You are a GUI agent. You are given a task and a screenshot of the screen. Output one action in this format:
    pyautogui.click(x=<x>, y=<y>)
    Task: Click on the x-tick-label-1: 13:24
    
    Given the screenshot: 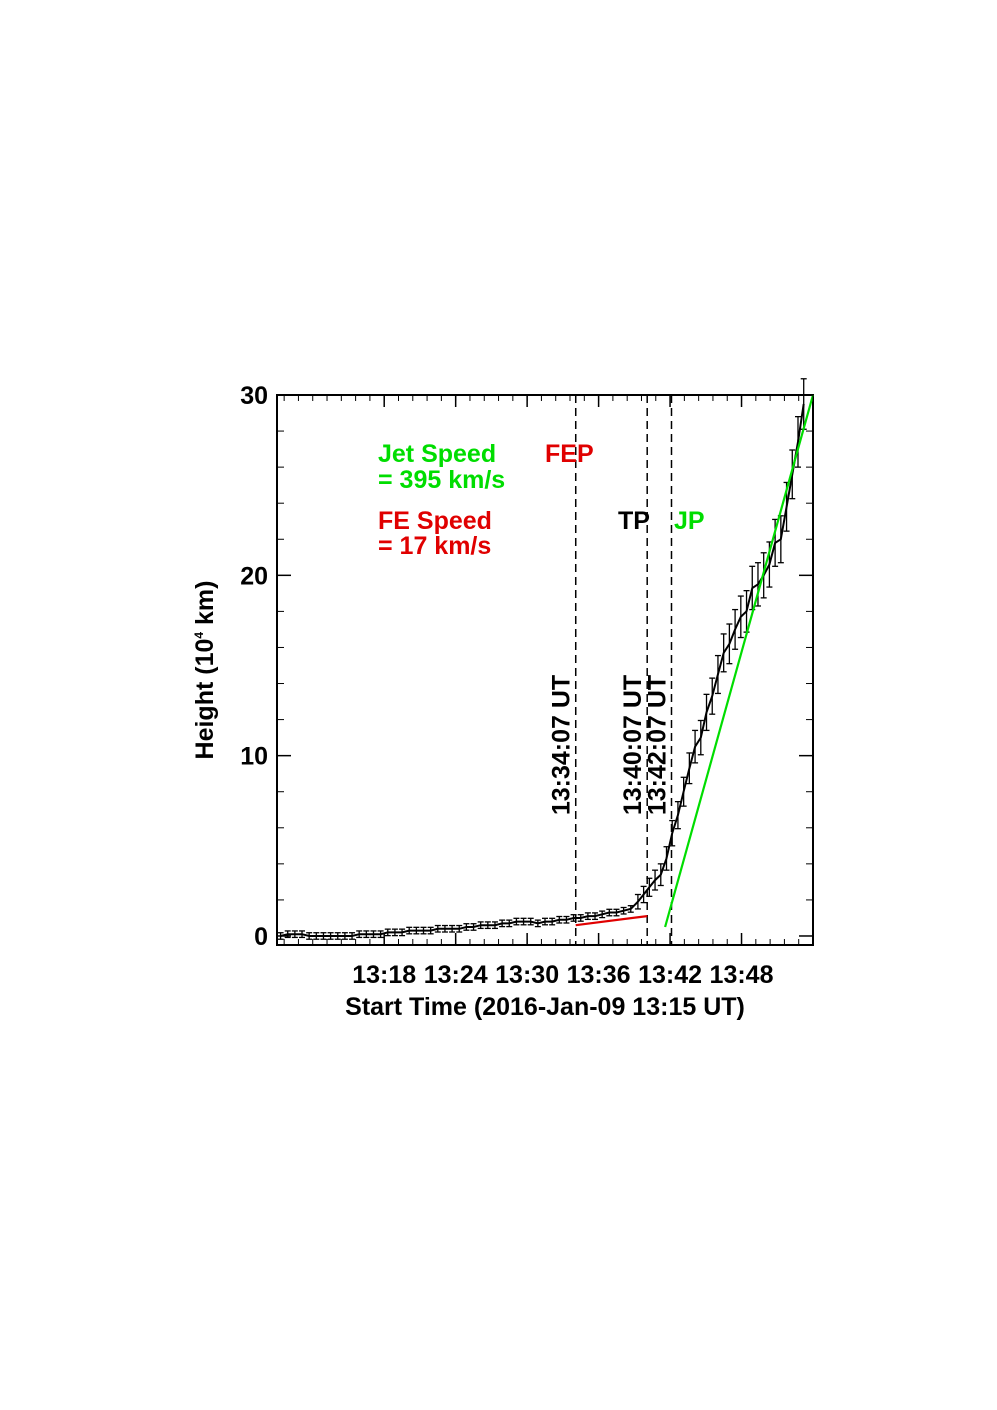 What is the action you would take?
    pyautogui.click(x=456, y=975)
    